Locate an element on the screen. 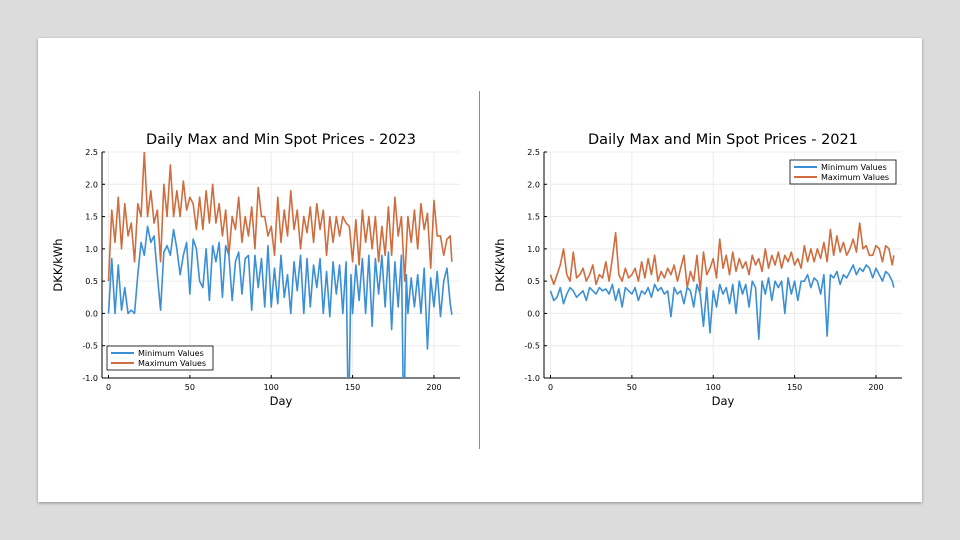 The height and width of the screenshot is (540, 960). chart-title: Daily Max and Min Spot Prices - 2023 is located at coordinates (281, 140).